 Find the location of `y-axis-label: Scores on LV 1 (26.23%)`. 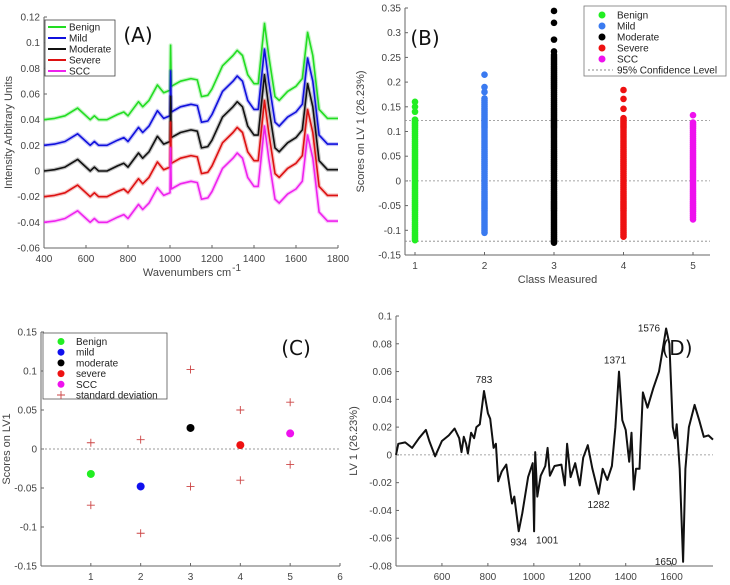

y-axis-label: Scores on LV 1 (26.23%) is located at coordinates (361, 131).